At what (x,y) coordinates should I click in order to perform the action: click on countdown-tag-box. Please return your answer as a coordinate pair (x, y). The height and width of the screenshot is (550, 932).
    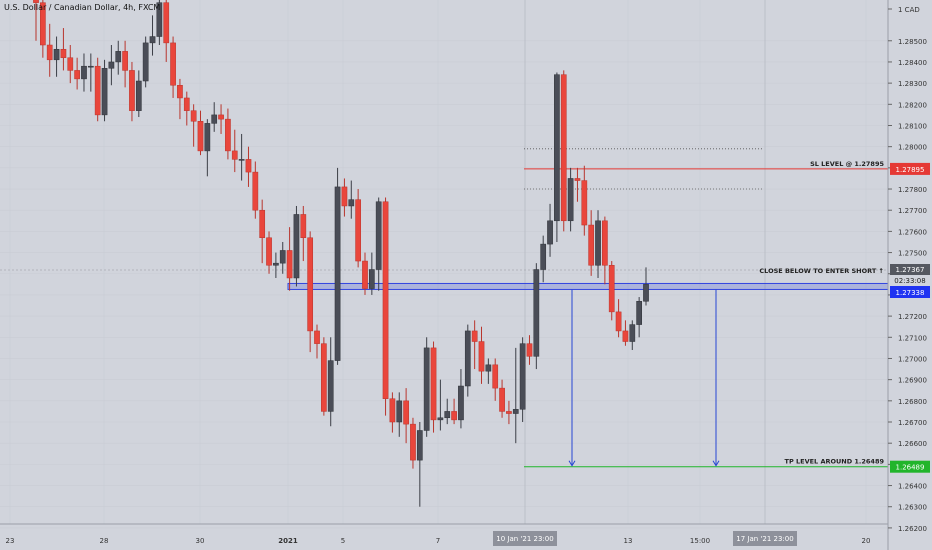
    Looking at the image, I should click on (910, 280).